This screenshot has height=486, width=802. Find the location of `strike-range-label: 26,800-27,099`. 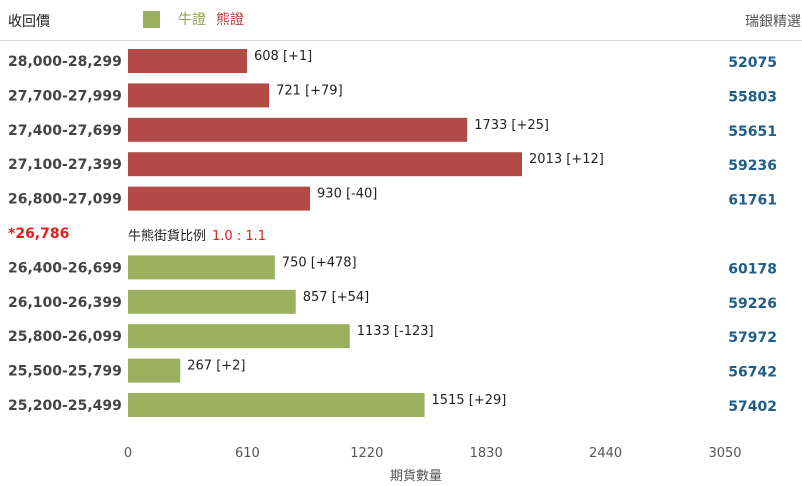

strike-range-label: 26,800-27,099 is located at coordinates (65, 200).